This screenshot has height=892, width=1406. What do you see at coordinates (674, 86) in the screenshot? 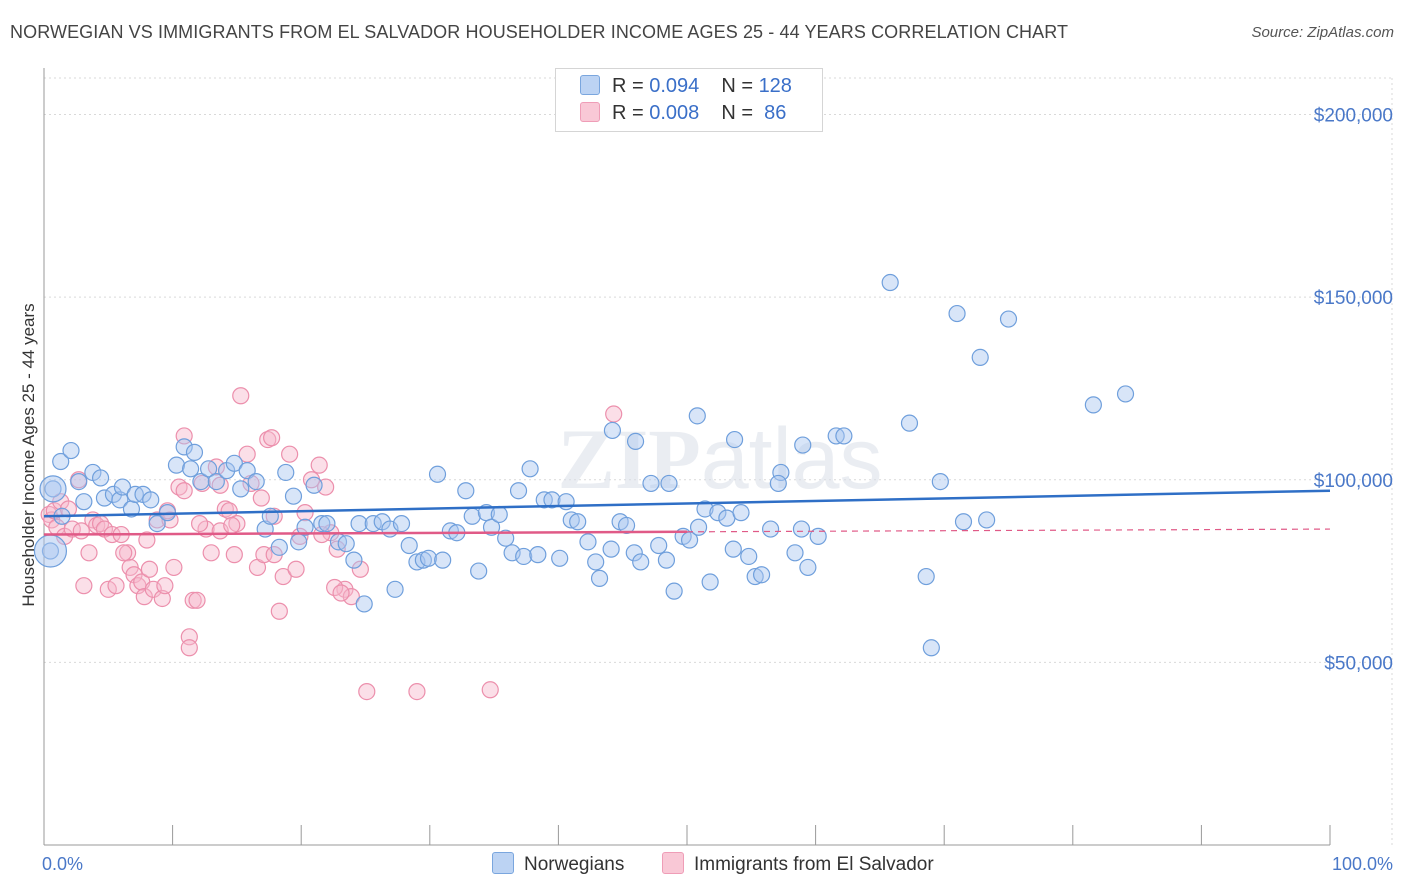
I see `legend-r-value: 0.094` at bounding box center [674, 86].